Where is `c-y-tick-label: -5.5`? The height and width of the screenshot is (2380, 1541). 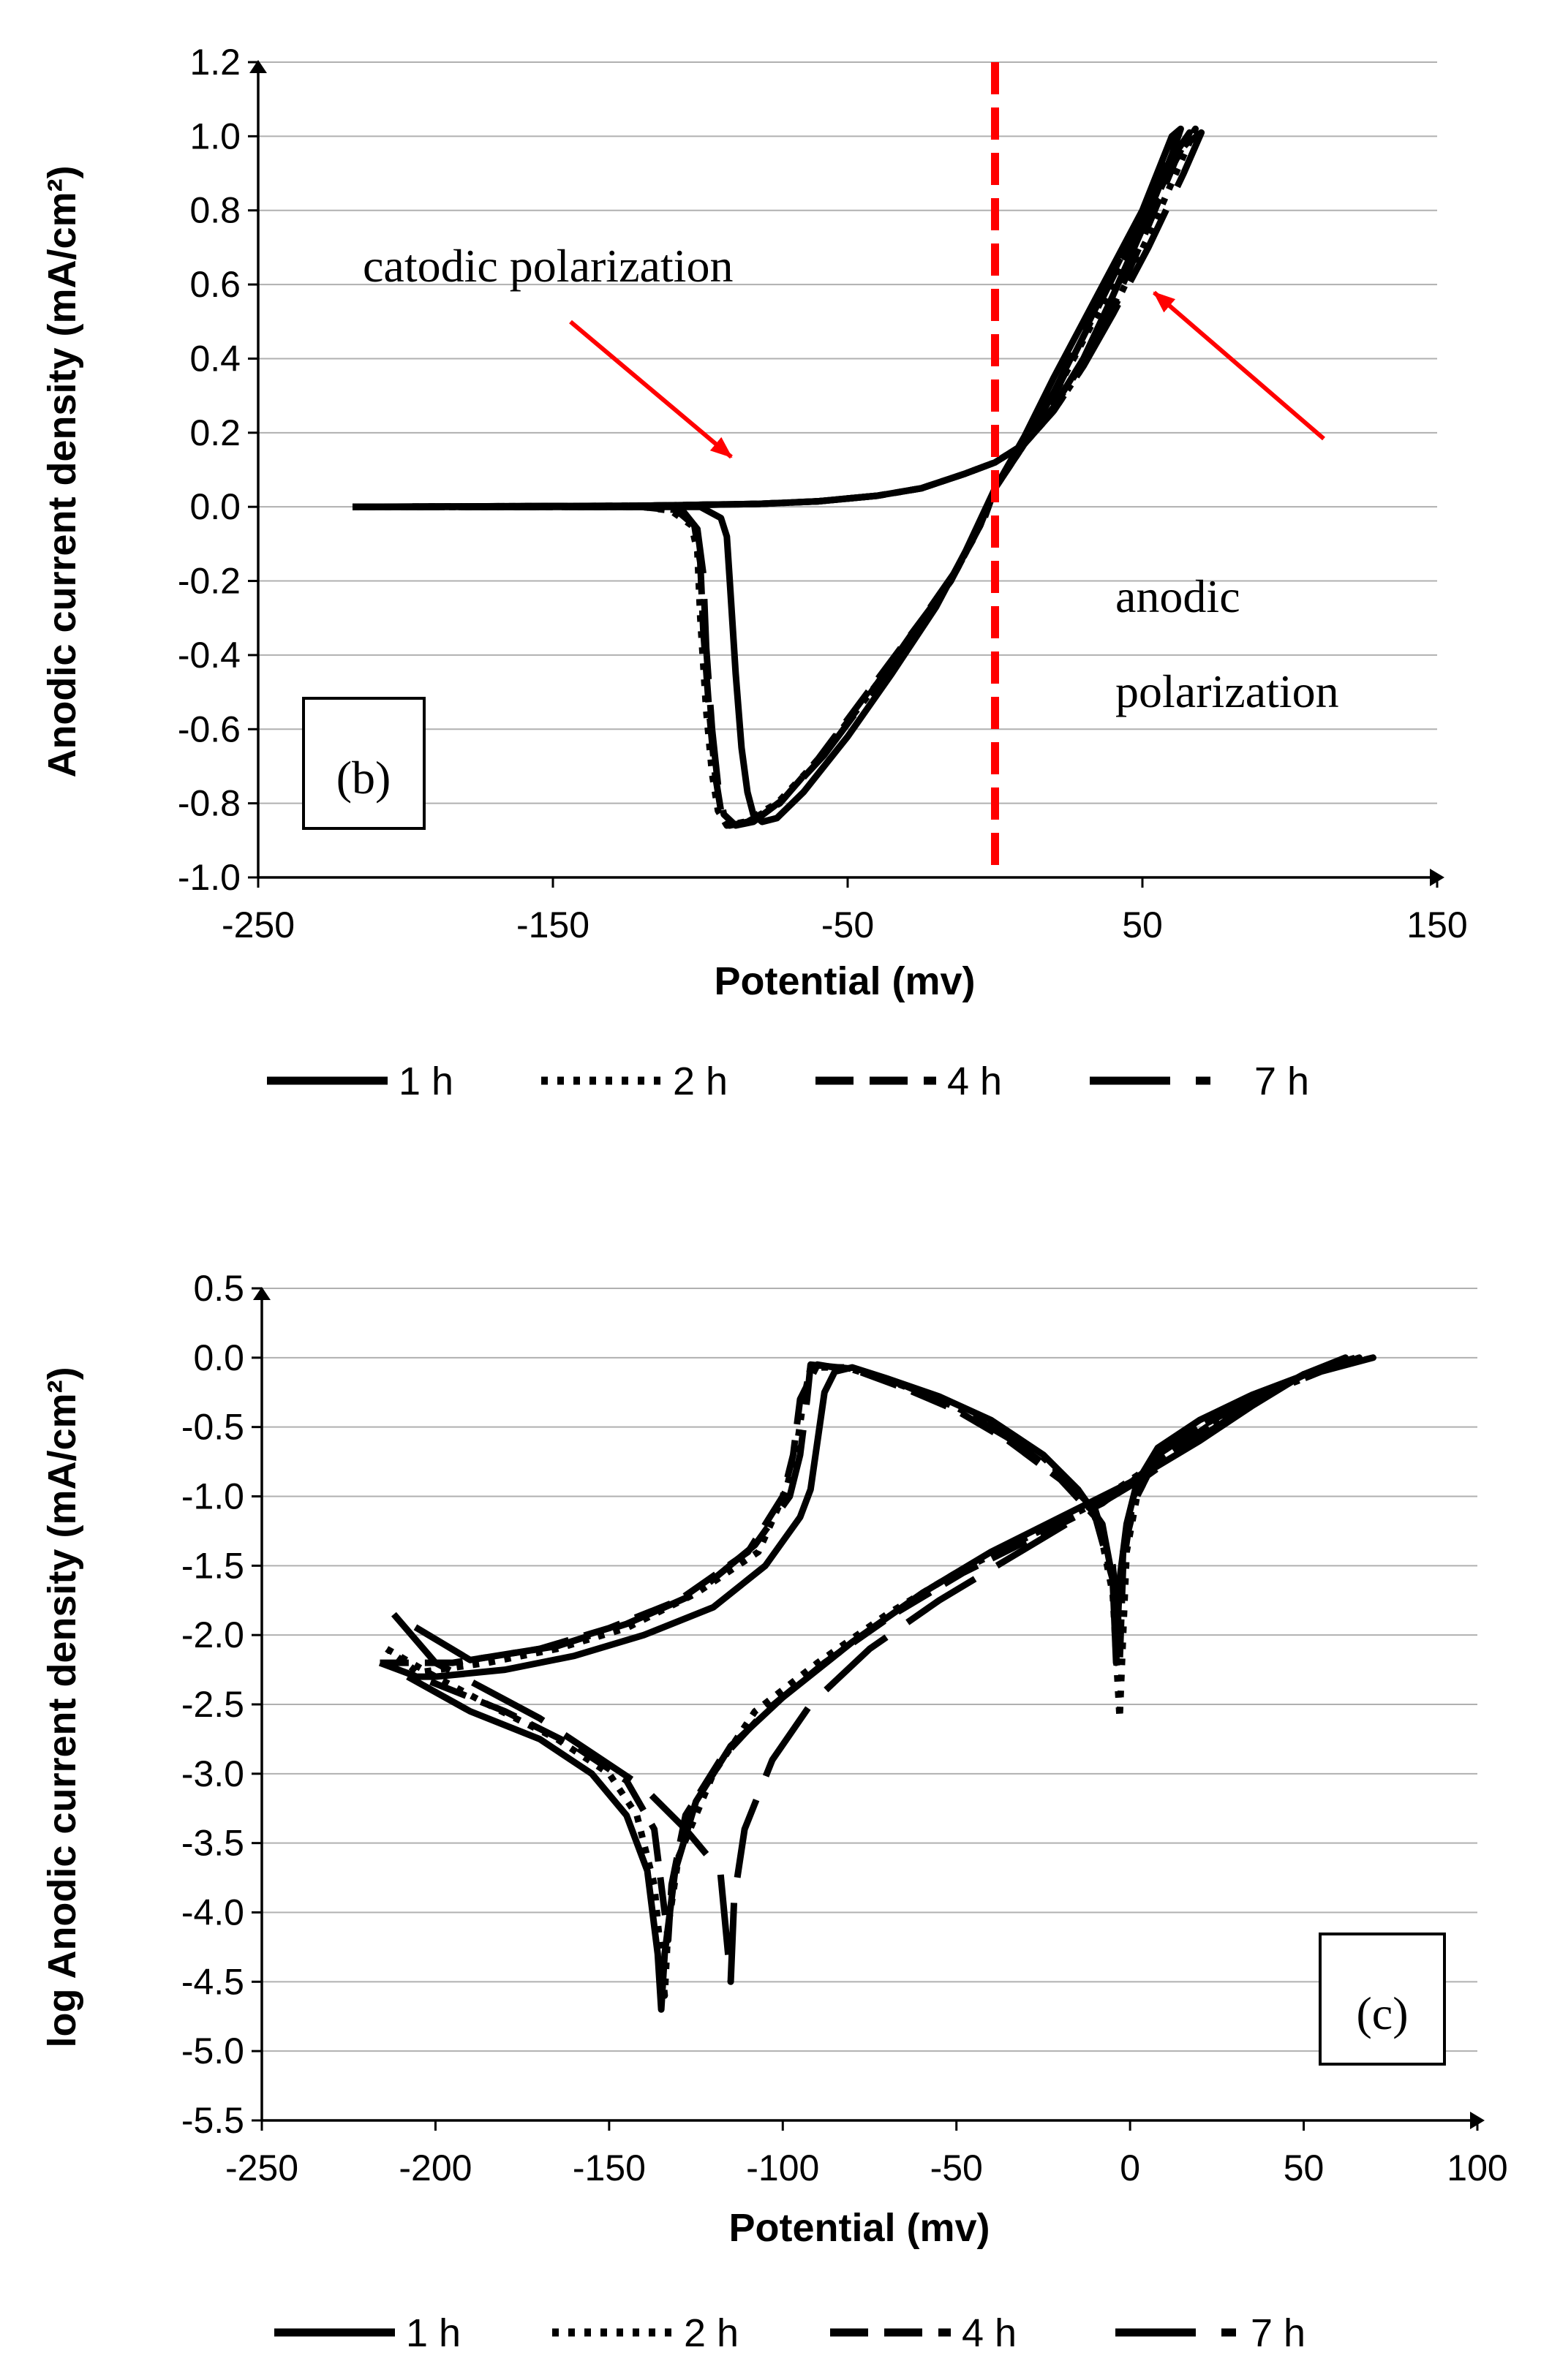
c-y-tick-label: -5.5 is located at coordinates (212, 2120).